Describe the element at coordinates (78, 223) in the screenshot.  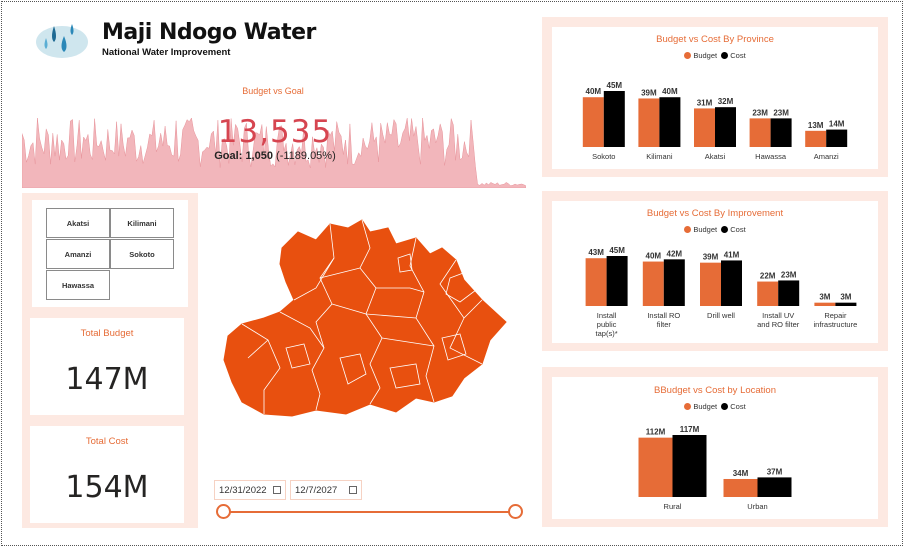
I see `slicer-option-akatsi: Akatsi` at that location.